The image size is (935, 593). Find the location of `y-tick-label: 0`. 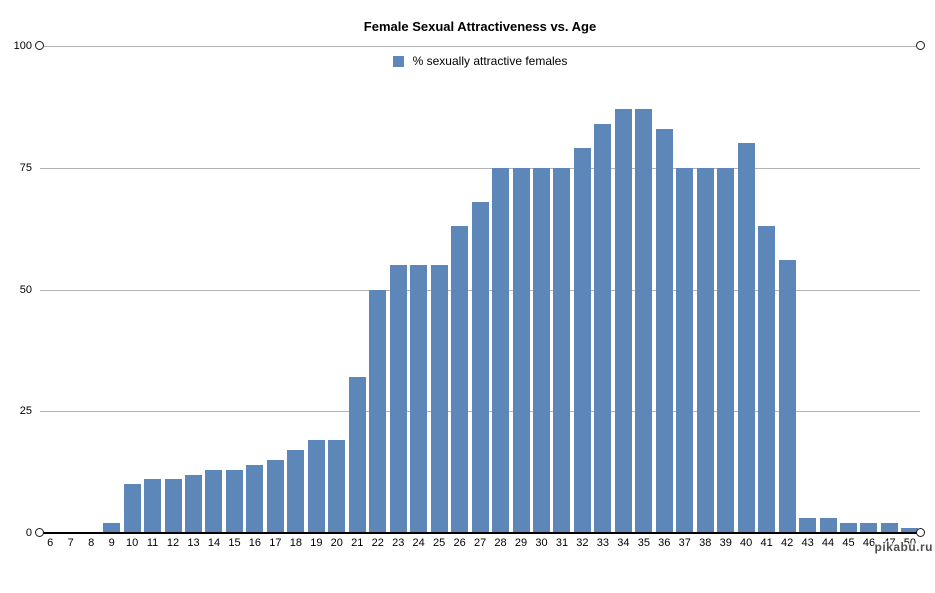

y-tick-label: 0 is located at coordinates (28, 533).